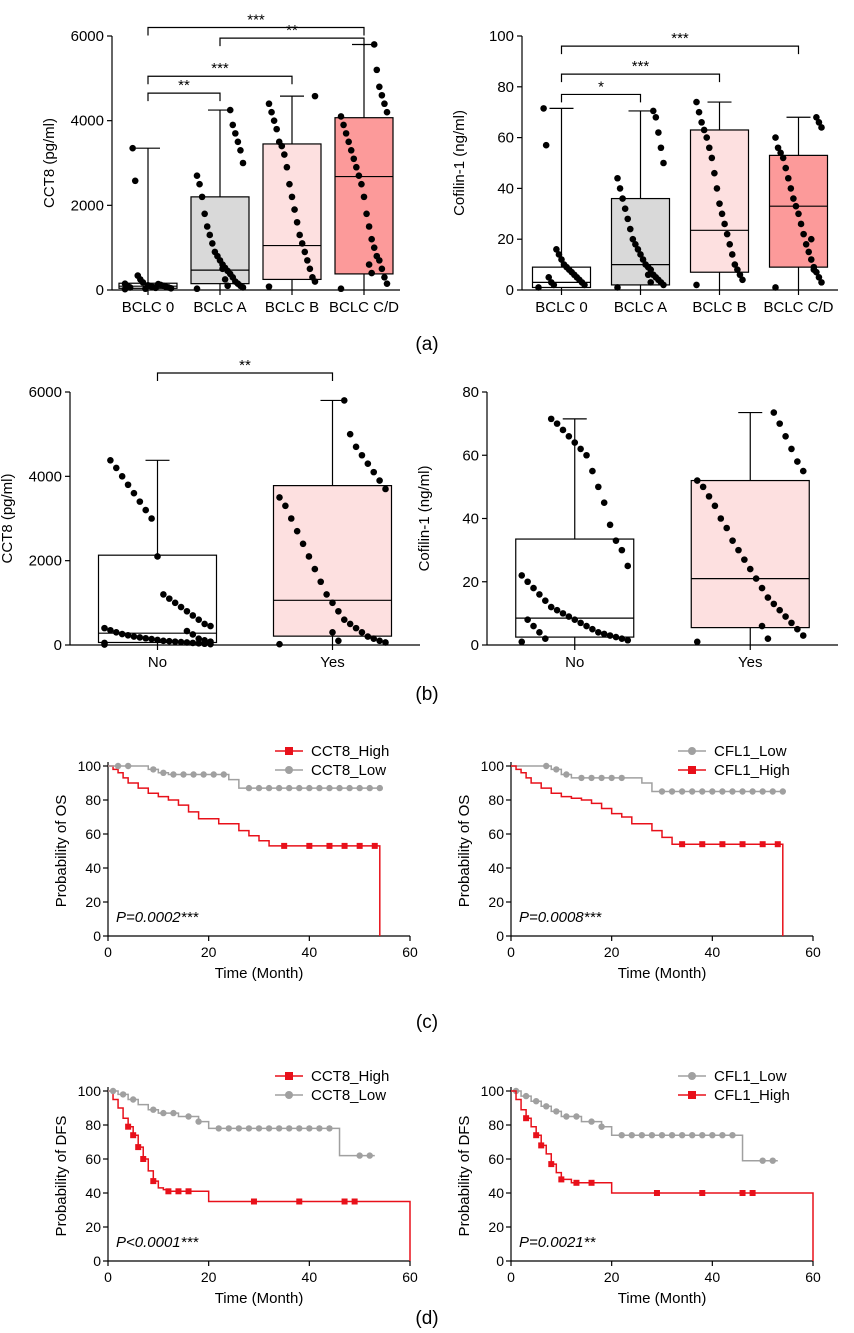 The width and height of the screenshot is (854, 1333). I want to click on survival-curve-CFL1_Low, so click(644, 1126).